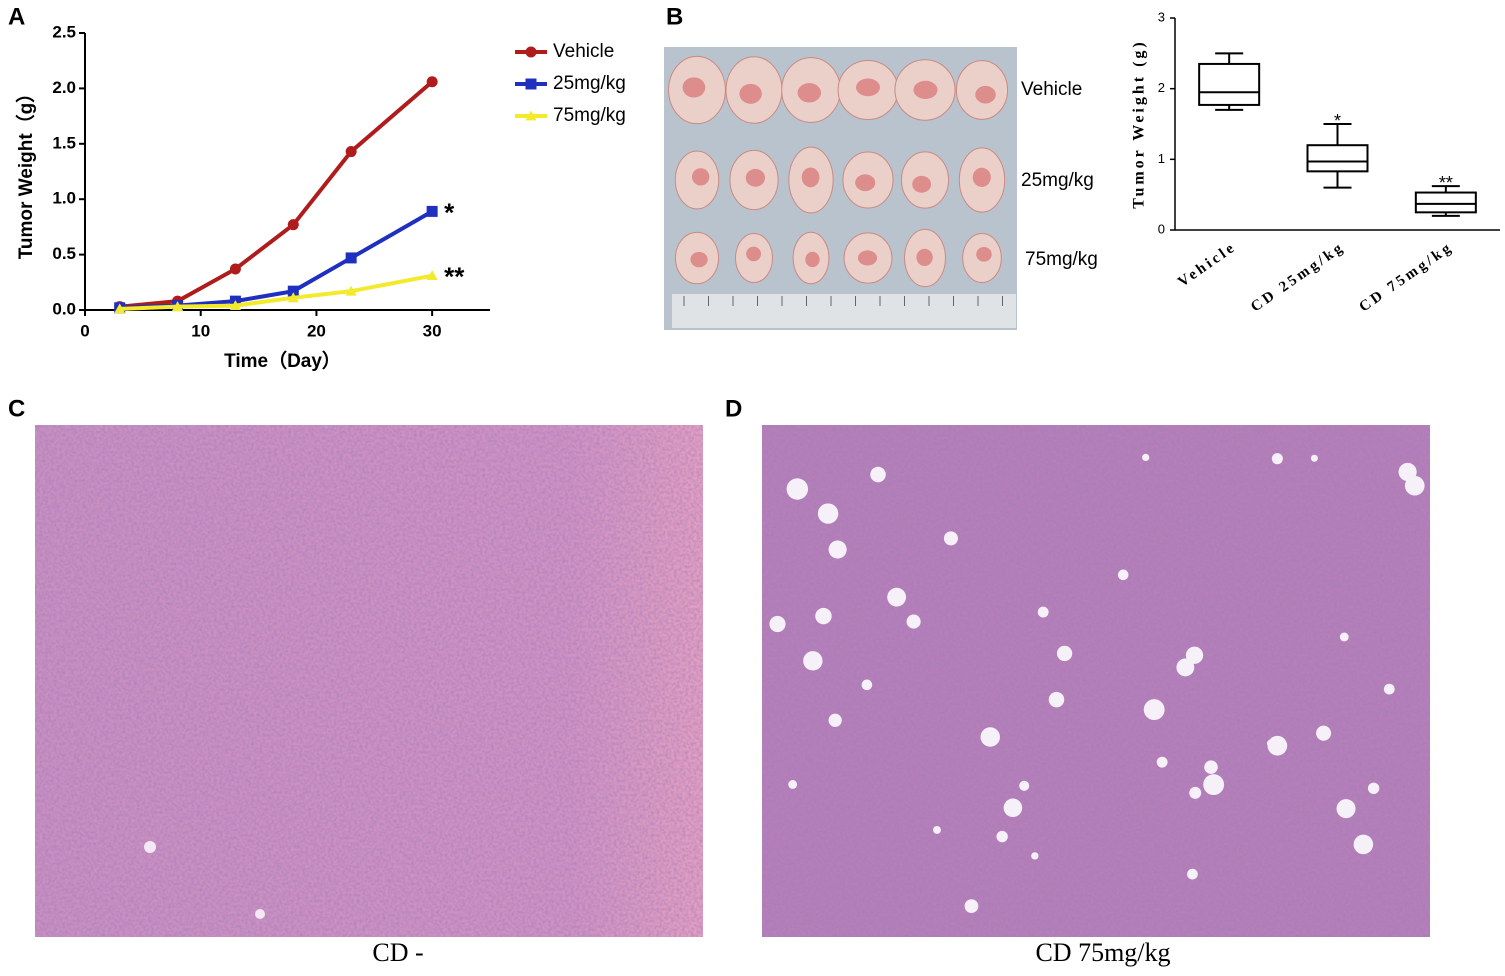 This screenshot has width=1505, height=976. I want to click on legend-label: 25mg/kg, so click(589, 83).